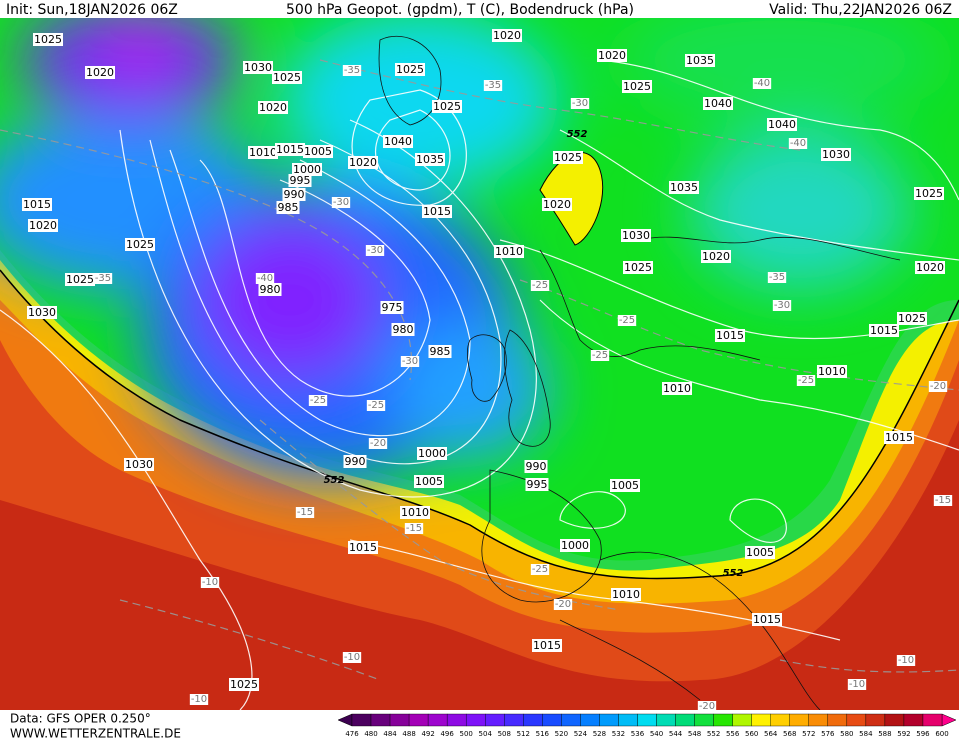 The width and height of the screenshot is (959, 741). I want to click on colorbar-label: 496, so click(447, 734).